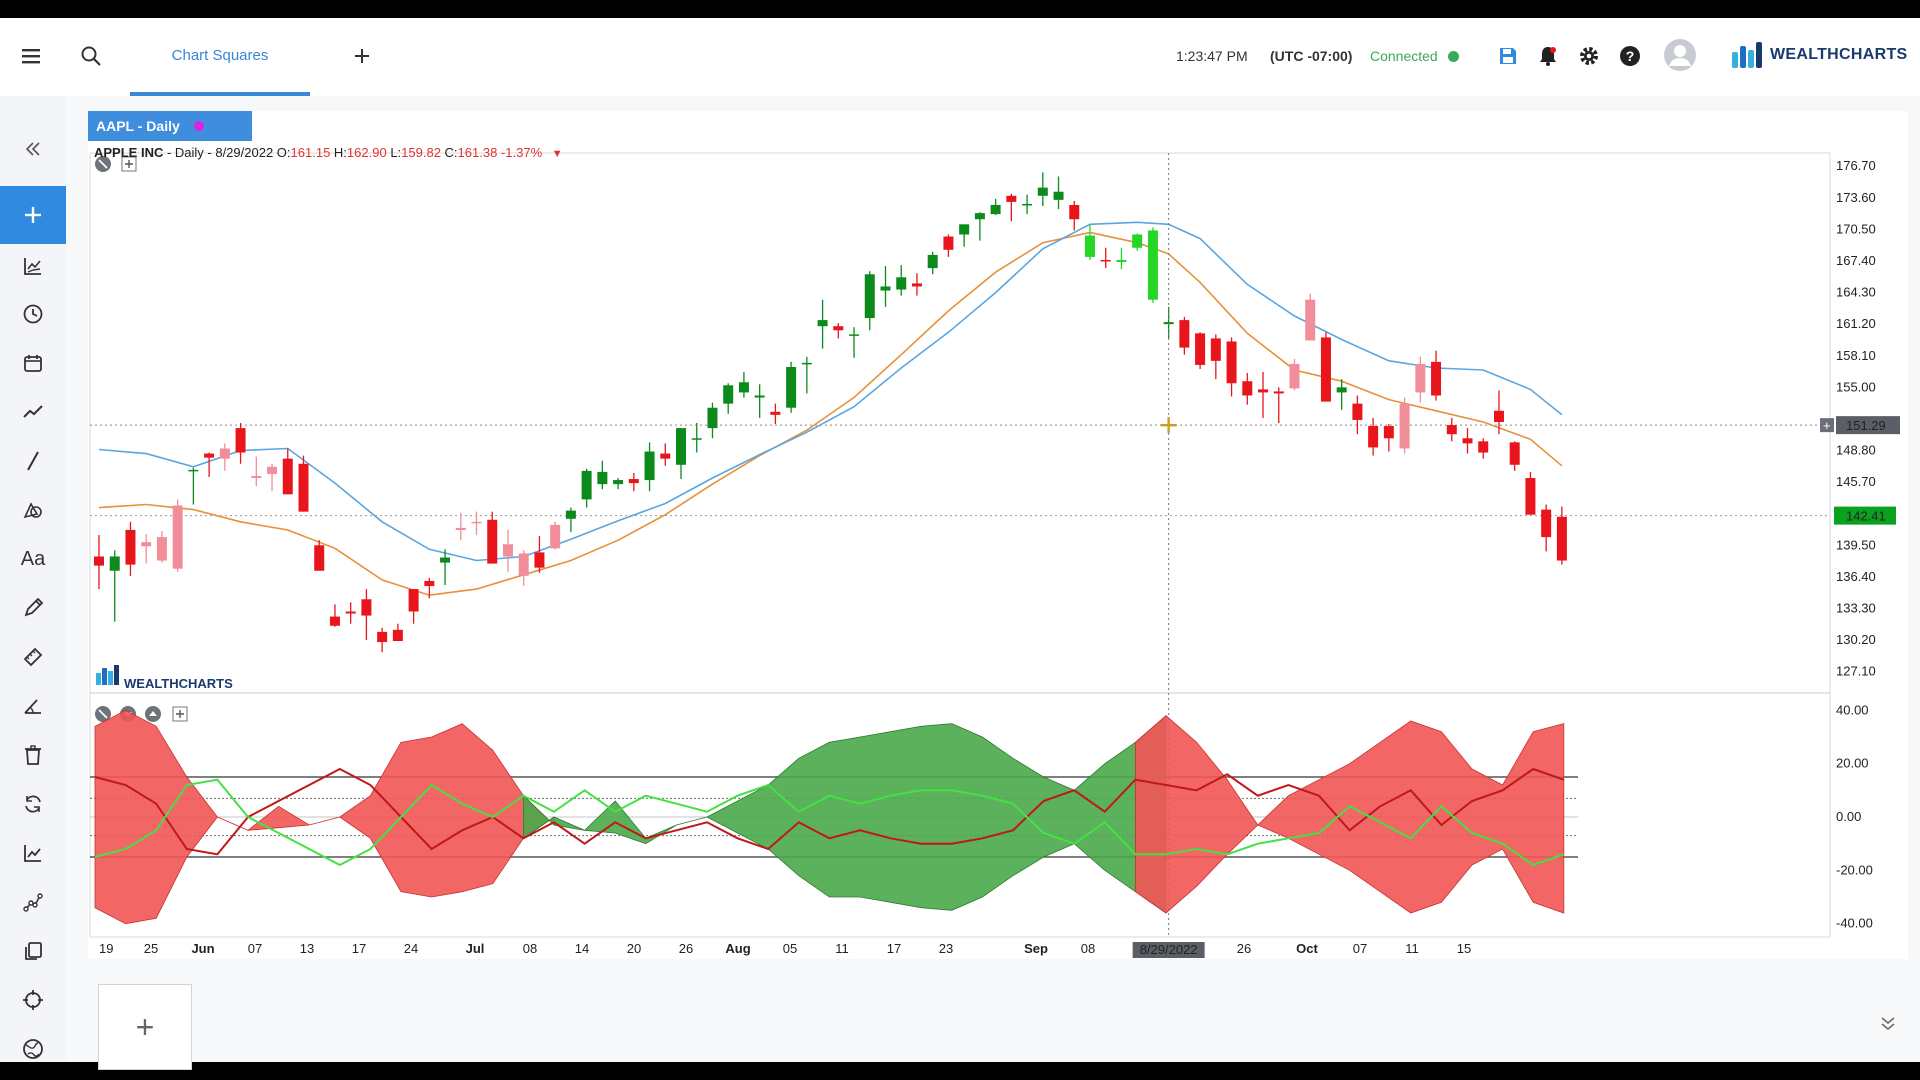 The height and width of the screenshot is (1080, 1920). I want to click on clock-icon, so click(33, 314).